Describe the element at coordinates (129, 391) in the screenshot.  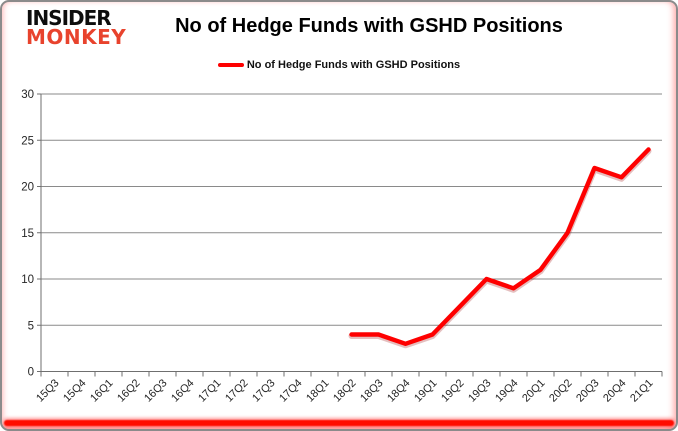
I see `x-axis-tick-label: 16Q2` at that location.